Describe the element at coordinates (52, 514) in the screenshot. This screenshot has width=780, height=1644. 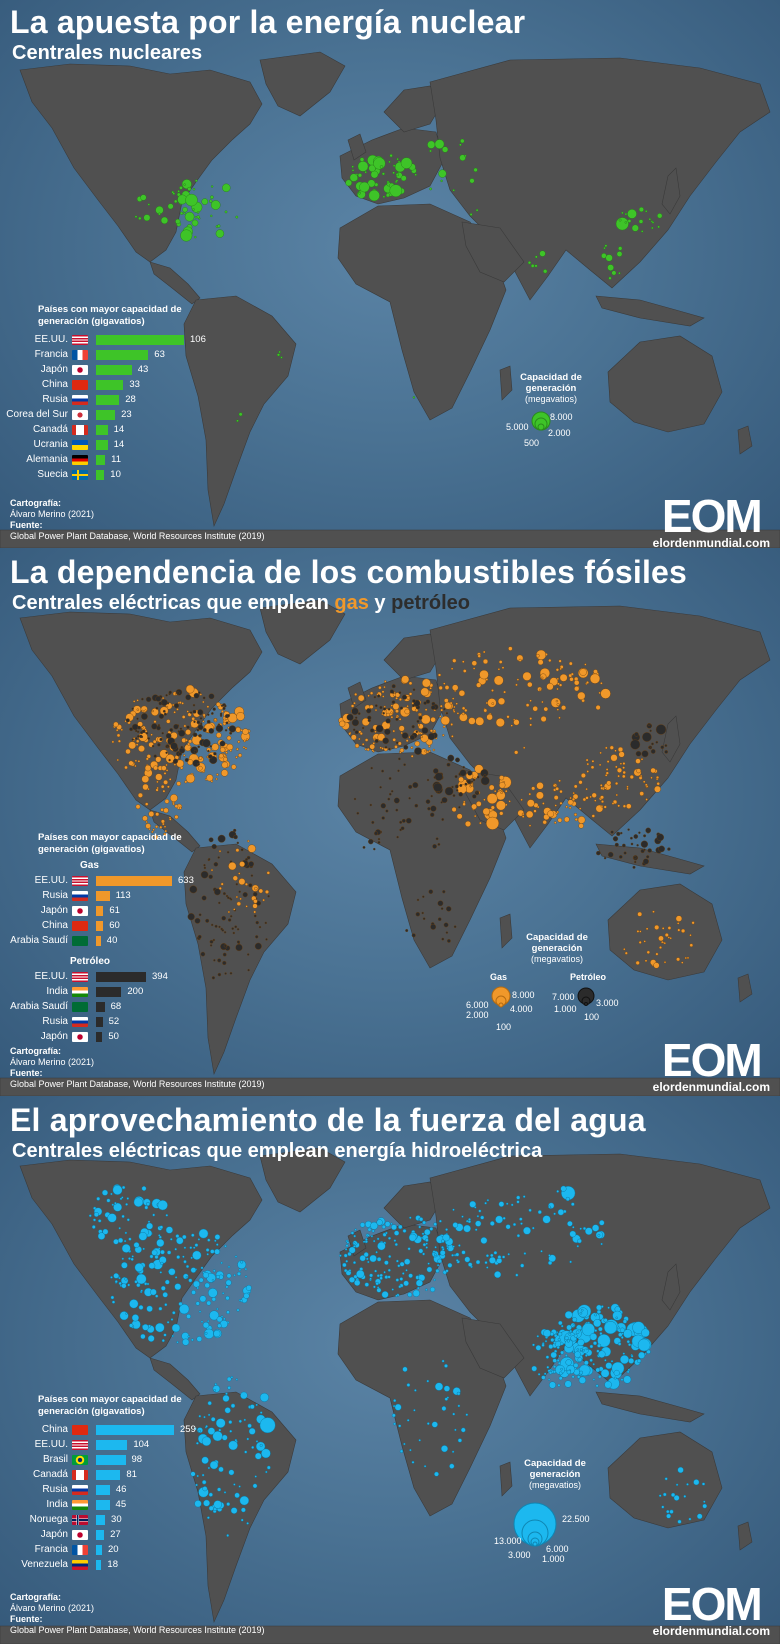
I see `credits-author: Álvaro Merino (2021)` at that location.